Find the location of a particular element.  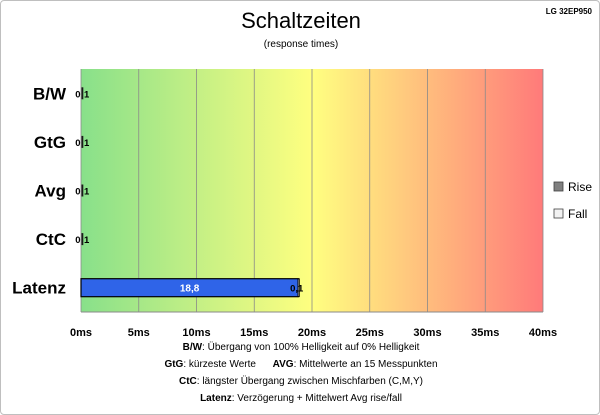

x-tick-label: 0ms is located at coordinates (81, 333).